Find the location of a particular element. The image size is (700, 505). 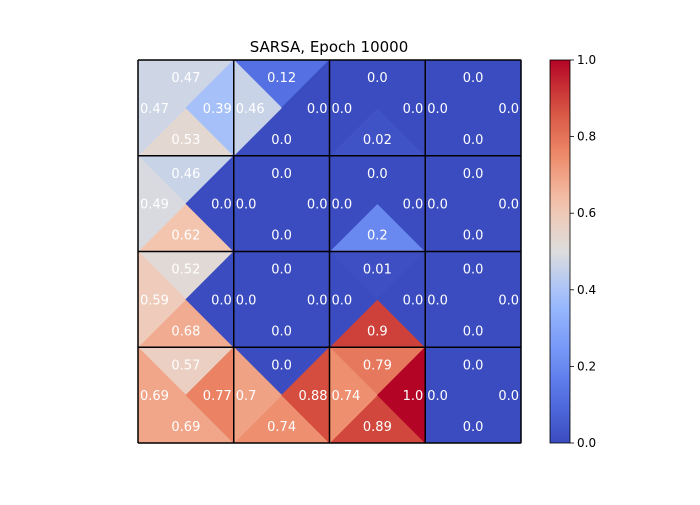

chart-title: SARSA, Epoch 10000 is located at coordinates (329, 47).